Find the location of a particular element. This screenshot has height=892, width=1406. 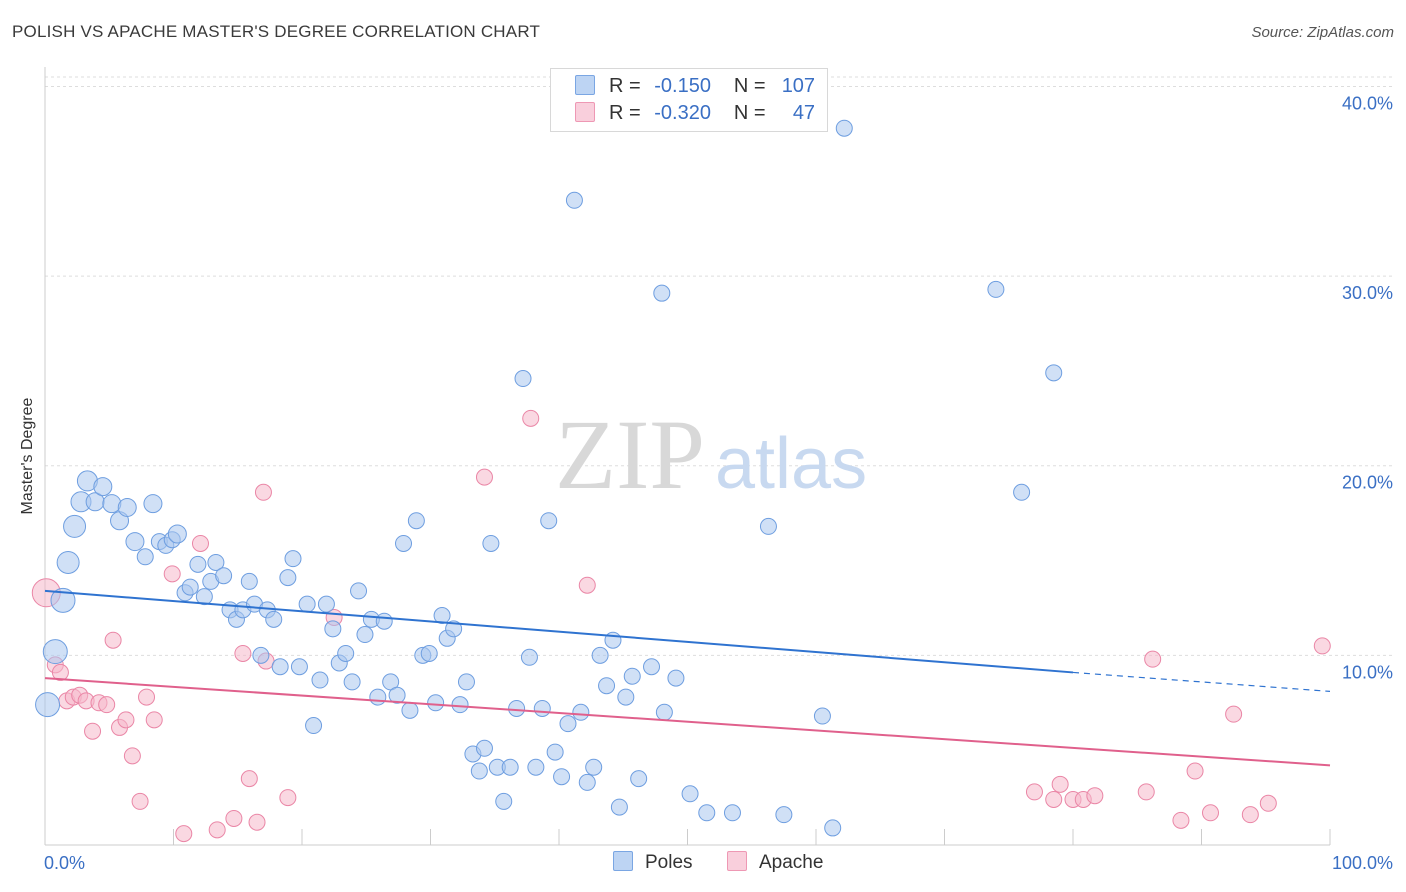

legend-r-value-apache: -0.320 is located at coordinates (682, 113).